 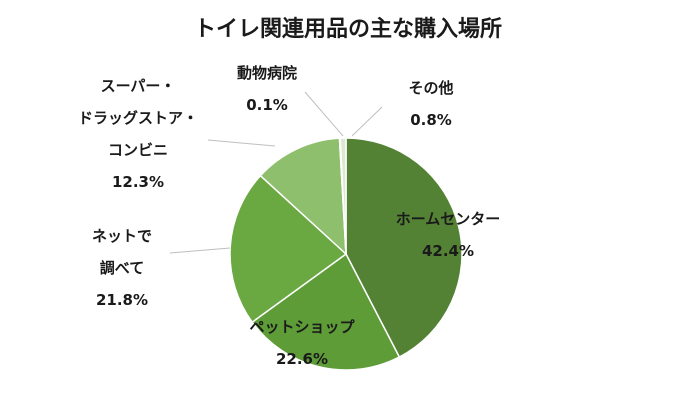 What do you see at coordinates (138, 182) in the screenshot?
I see `slice-value-label-3: 12.3%` at bounding box center [138, 182].